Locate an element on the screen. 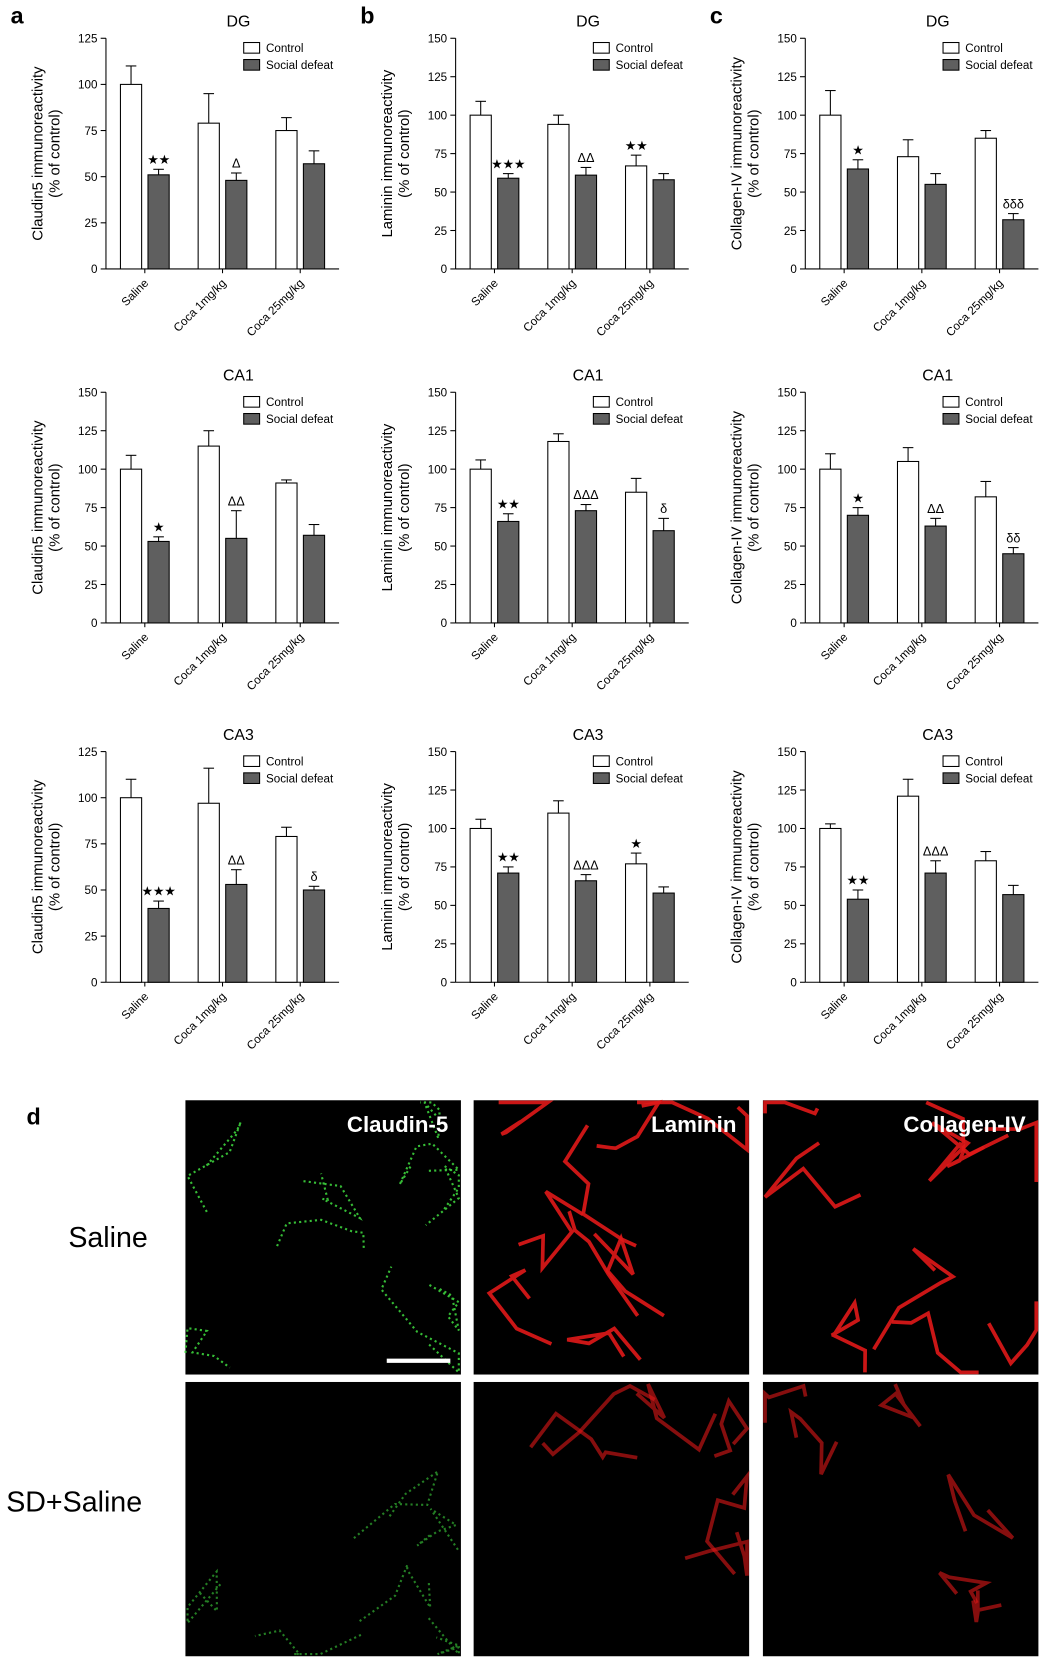  significance-label: ΔΔΔ is located at coordinates (586, 494).